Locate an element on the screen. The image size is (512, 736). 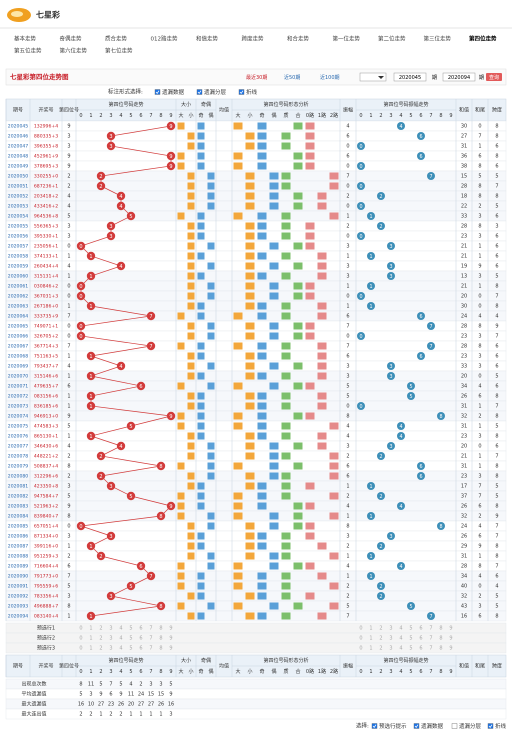
form-header: 0路 is located at coordinates (310, 115).